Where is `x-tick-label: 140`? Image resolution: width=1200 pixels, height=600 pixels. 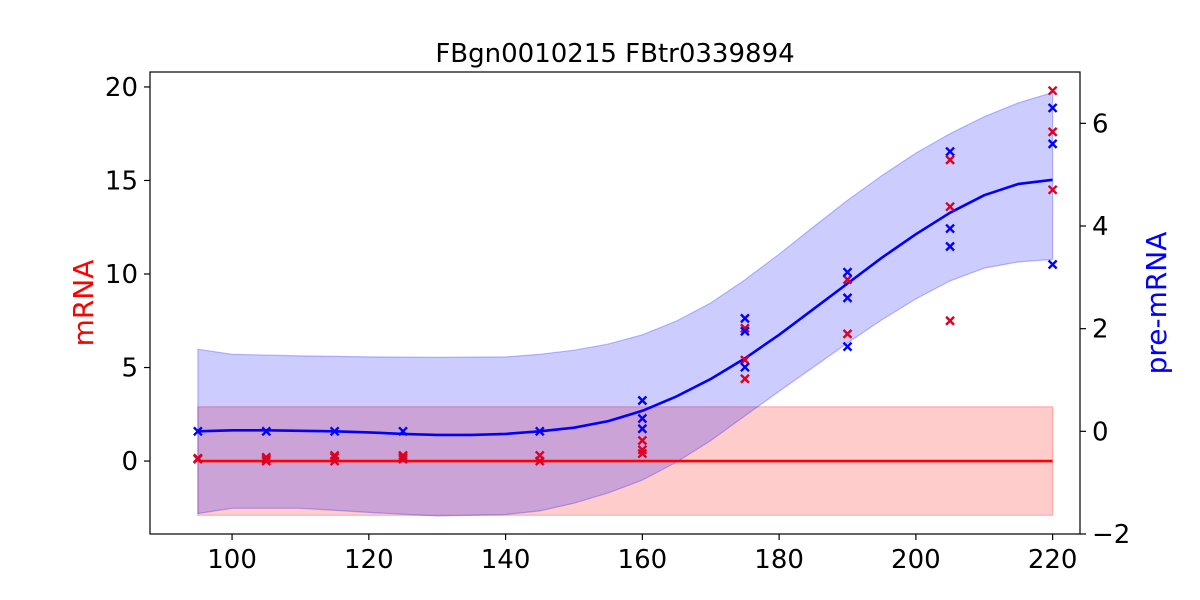 x-tick-label: 140 is located at coordinates (506, 560).